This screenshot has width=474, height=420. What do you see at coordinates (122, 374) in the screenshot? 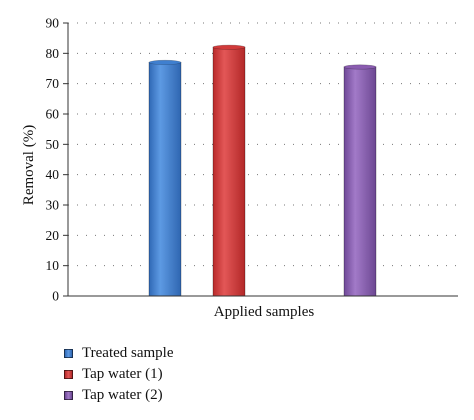
I see `legend-label-tap-water-1: Tap water (1)` at bounding box center [122, 374].